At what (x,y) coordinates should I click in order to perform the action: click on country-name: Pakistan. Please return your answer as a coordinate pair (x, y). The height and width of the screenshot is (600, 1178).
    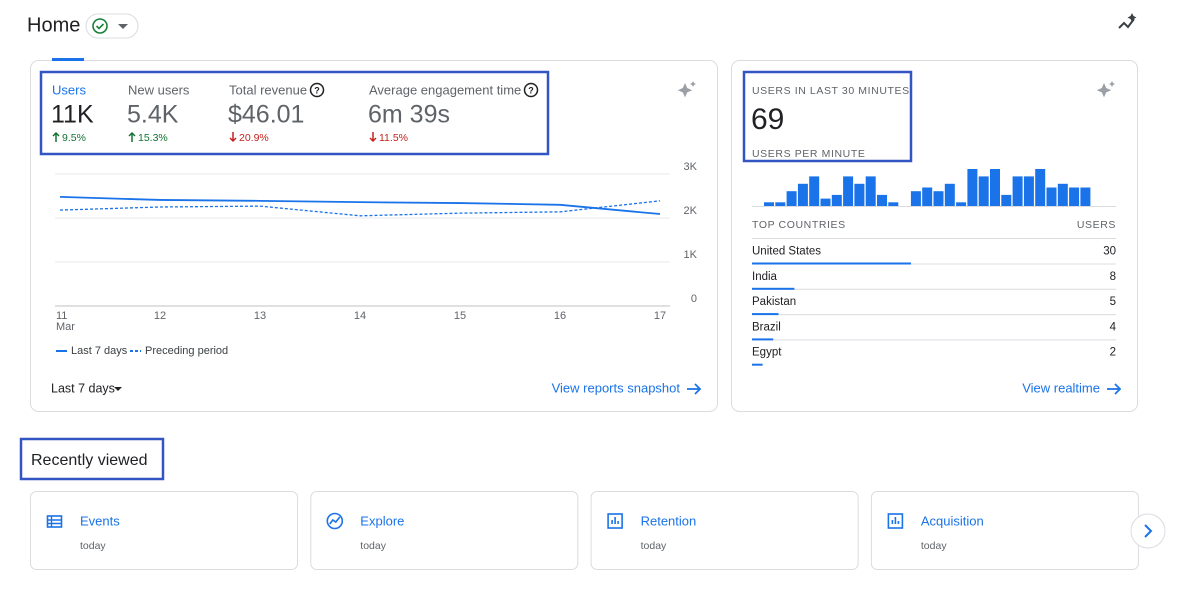
    Looking at the image, I should click on (774, 302).